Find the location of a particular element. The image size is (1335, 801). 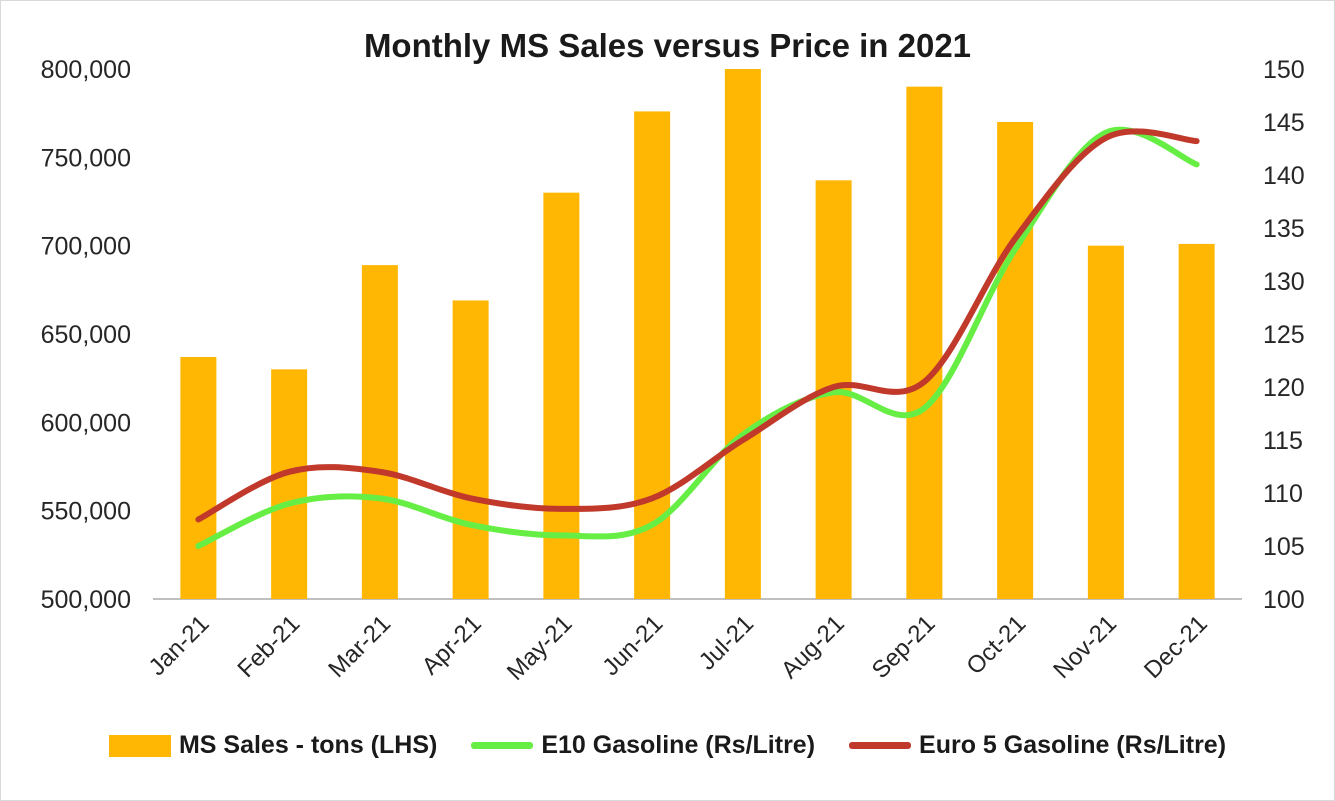

x-tick-label: Mar-21 is located at coordinates (359, 646).